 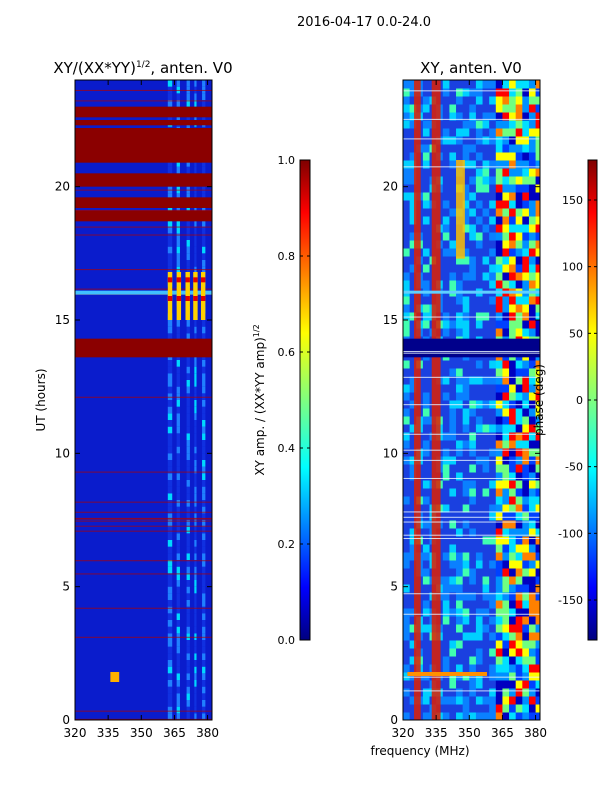 I want to click on left-colorbar-strip, so click(x=305, y=400).